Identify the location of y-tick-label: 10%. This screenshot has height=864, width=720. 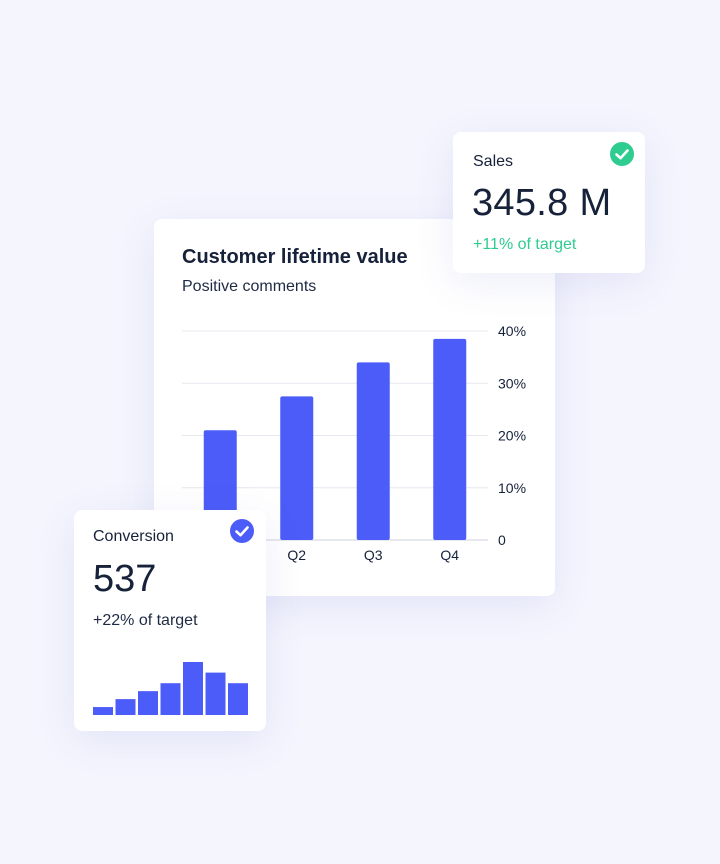
(512, 488).